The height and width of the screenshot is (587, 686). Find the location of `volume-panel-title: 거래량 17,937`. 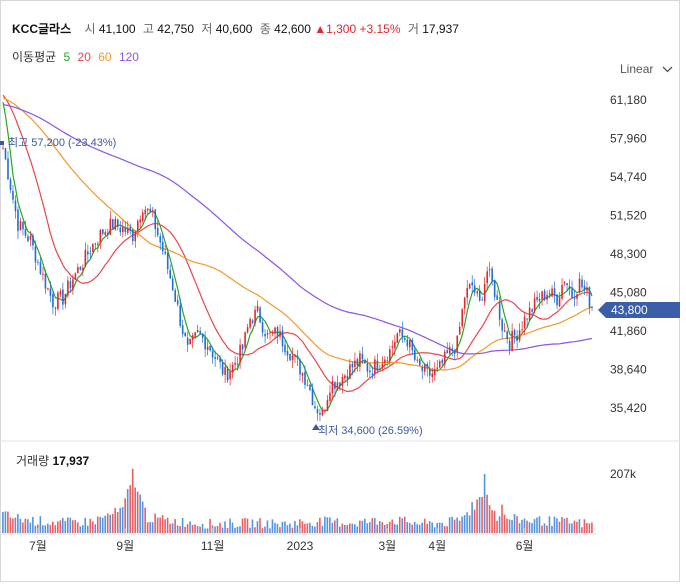

volume-panel-title: 거래량 17,937 is located at coordinates (52, 460).